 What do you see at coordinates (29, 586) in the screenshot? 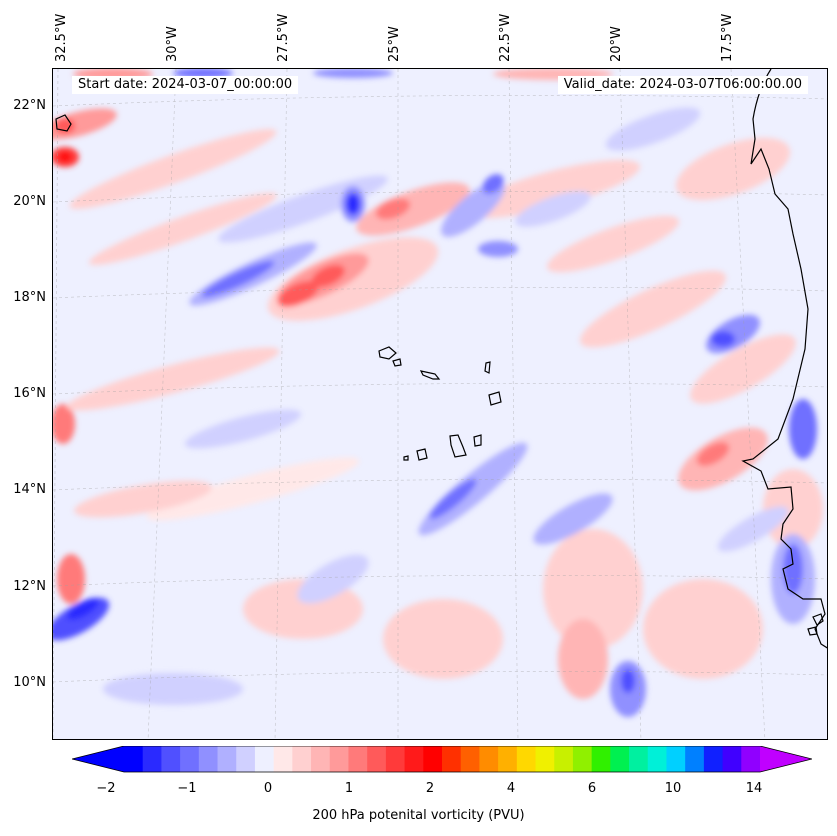
I see `lat-label: 12°N` at bounding box center [29, 586].